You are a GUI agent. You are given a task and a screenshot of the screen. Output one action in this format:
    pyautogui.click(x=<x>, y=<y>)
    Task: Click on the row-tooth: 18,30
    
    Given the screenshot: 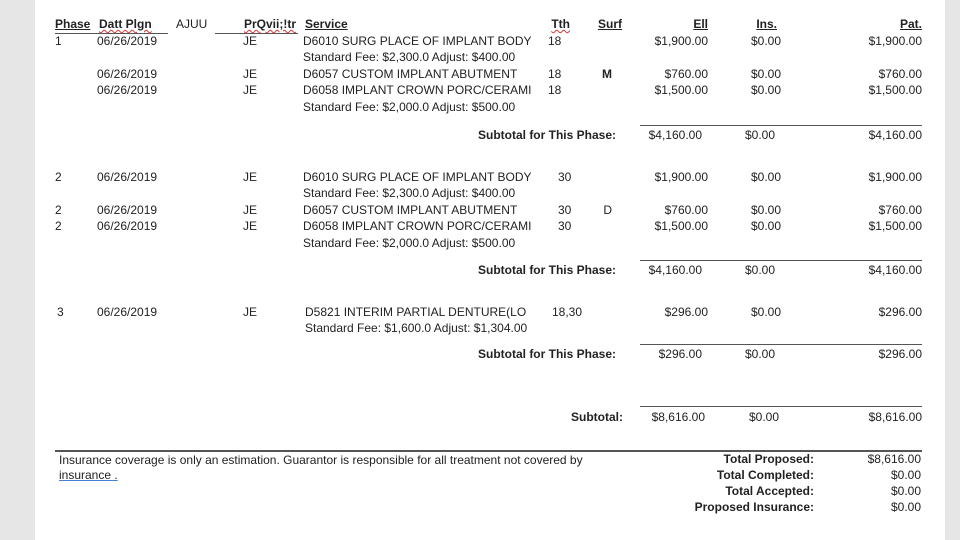 What is the action you would take?
    pyautogui.click(x=567, y=312)
    